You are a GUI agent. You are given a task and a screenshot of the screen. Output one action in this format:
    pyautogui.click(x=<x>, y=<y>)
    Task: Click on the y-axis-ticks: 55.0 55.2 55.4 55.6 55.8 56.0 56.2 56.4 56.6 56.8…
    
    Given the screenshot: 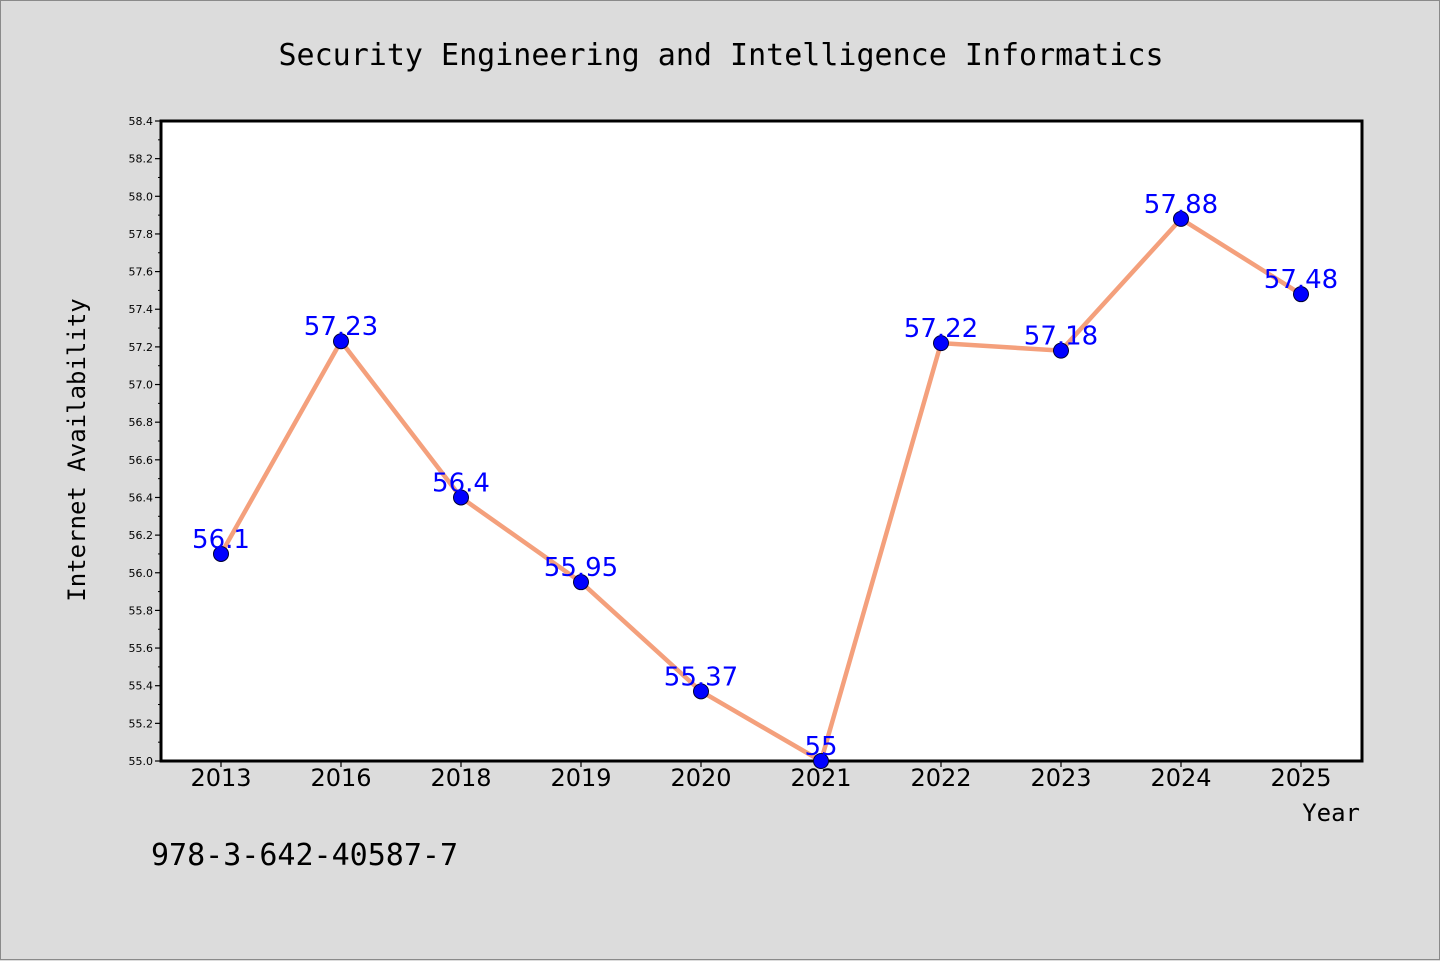 What is the action you would take?
    pyautogui.click(x=145, y=441)
    